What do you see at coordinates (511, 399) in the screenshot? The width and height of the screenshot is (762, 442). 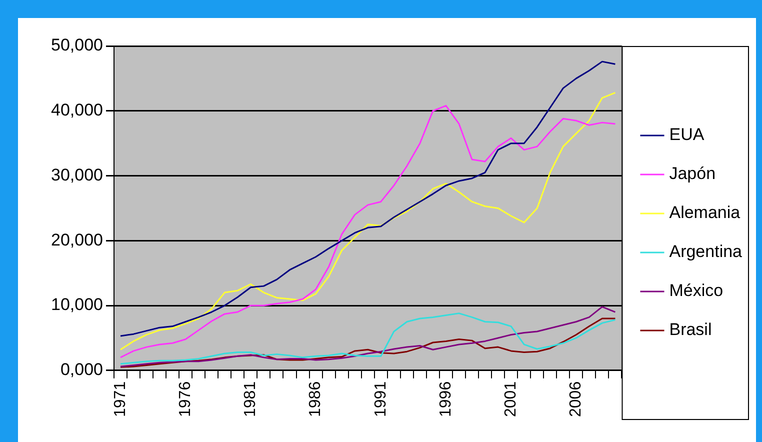 I see `x-tick-label: 2001` at bounding box center [511, 399].